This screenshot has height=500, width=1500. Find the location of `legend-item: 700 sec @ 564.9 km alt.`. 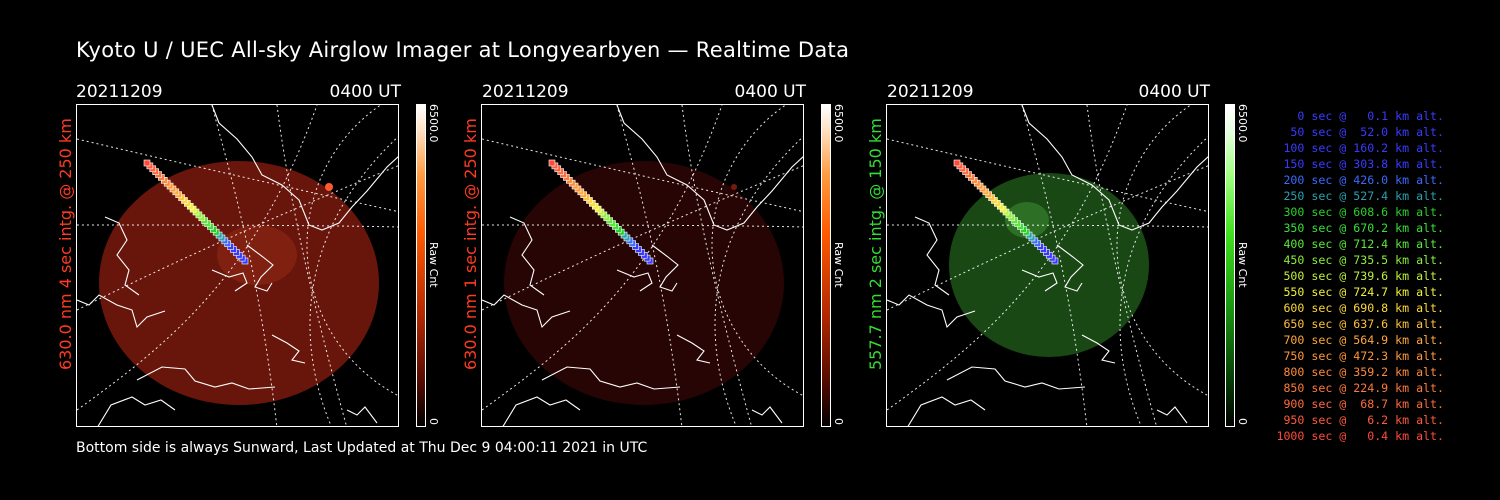

legend-item: 700 sec @ 564.9 km alt. is located at coordinates (1360, 340).